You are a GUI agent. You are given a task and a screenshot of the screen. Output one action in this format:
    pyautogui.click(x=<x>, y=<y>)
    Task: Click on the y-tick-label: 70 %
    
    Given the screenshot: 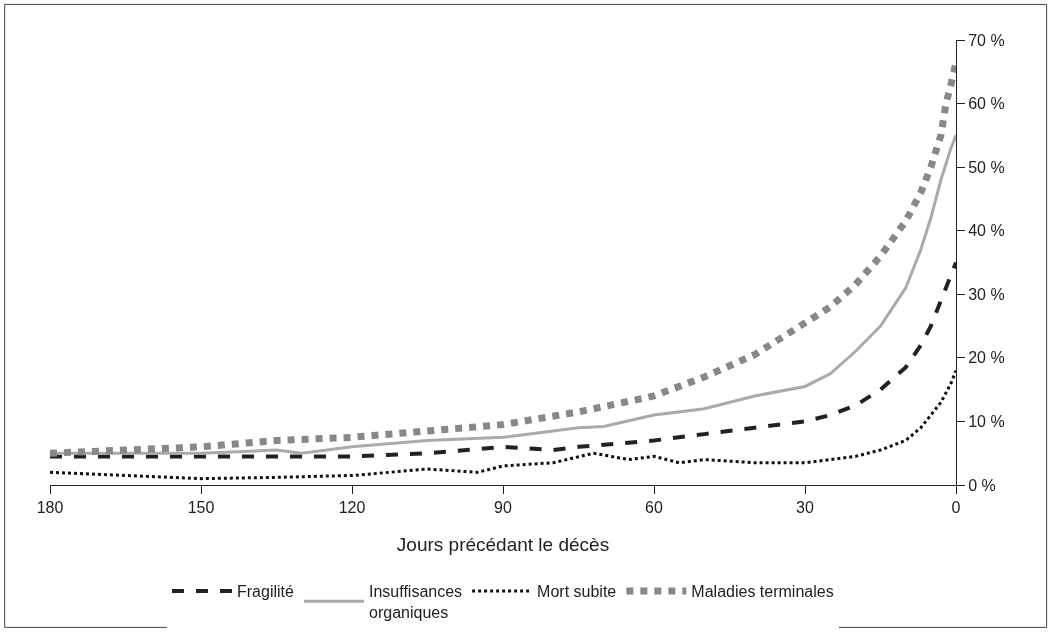 What is the action you would take?
    pyautogui.click(x=986, y=40)
    